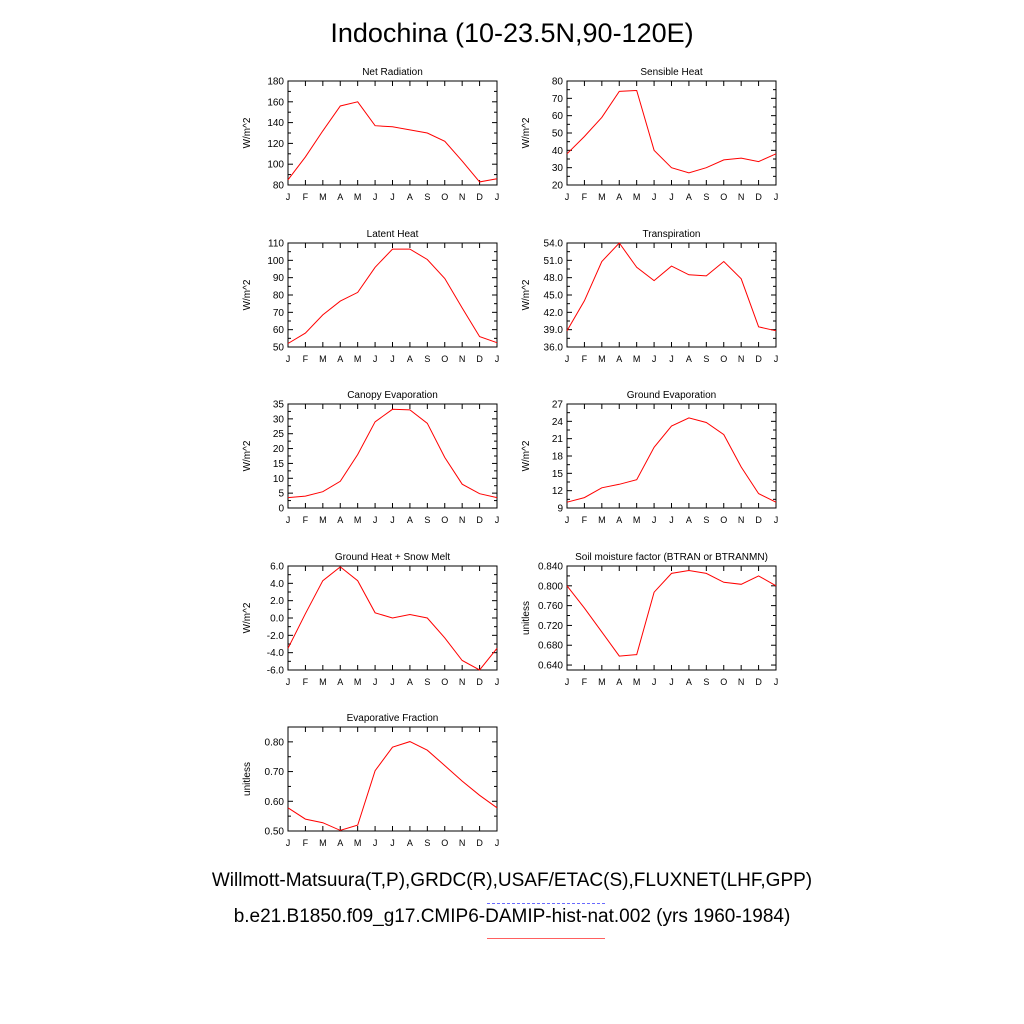  Describe the element at coordinates (277, 584) in the screenshot. I see `y-tick-label: 4.0` at that location.